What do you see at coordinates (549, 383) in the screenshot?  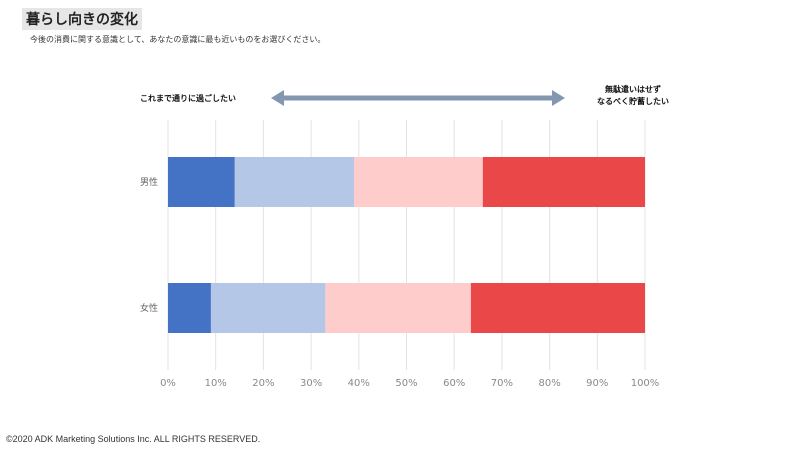 I see `x-tick-label: 80%` at bounding box center [549, 383].